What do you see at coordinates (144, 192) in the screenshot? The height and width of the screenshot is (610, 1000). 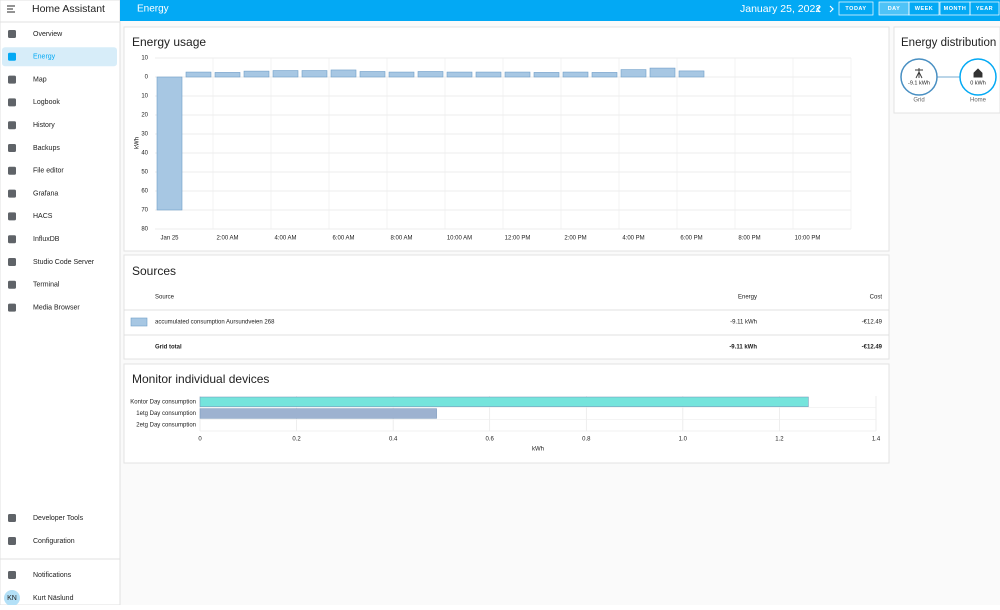 I see `y-tick-label: 60` at bounding box center [144, 192].